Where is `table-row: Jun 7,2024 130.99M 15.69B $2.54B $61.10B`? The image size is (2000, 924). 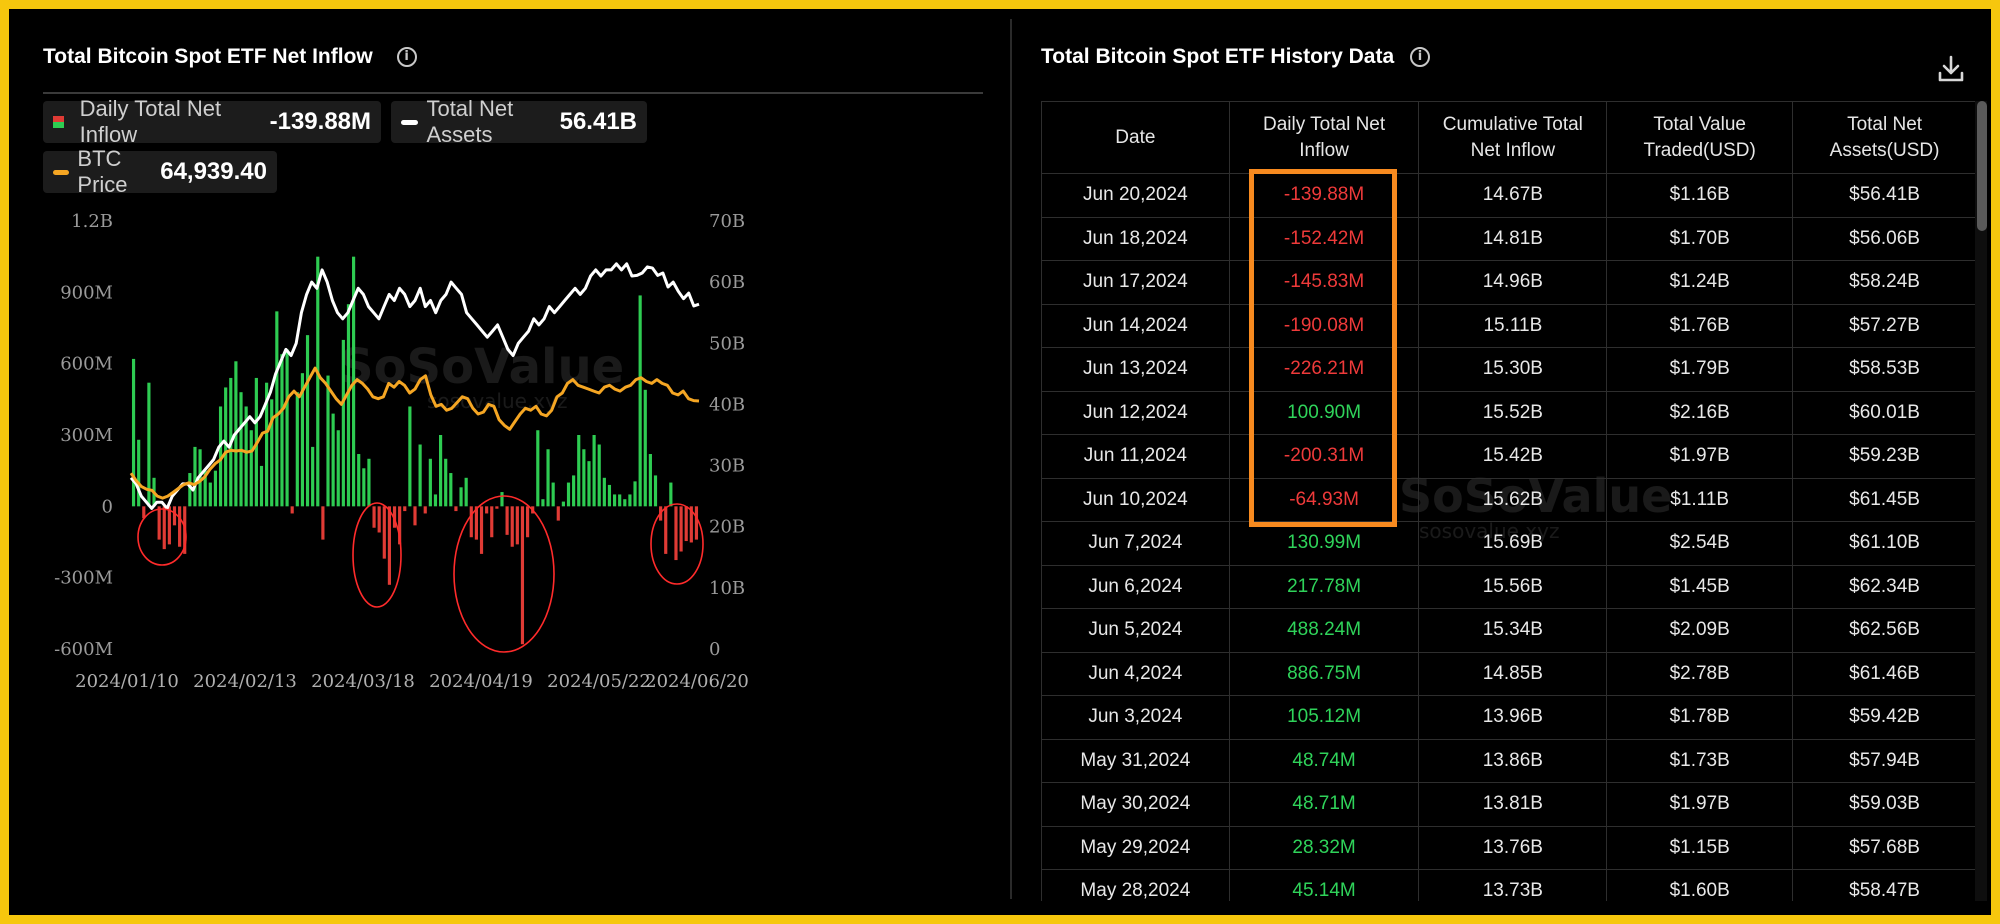
table-row: Jun 7,2024 130.99M 15.69B $2.54B $61.10B is located at coordinates (1509, 543).